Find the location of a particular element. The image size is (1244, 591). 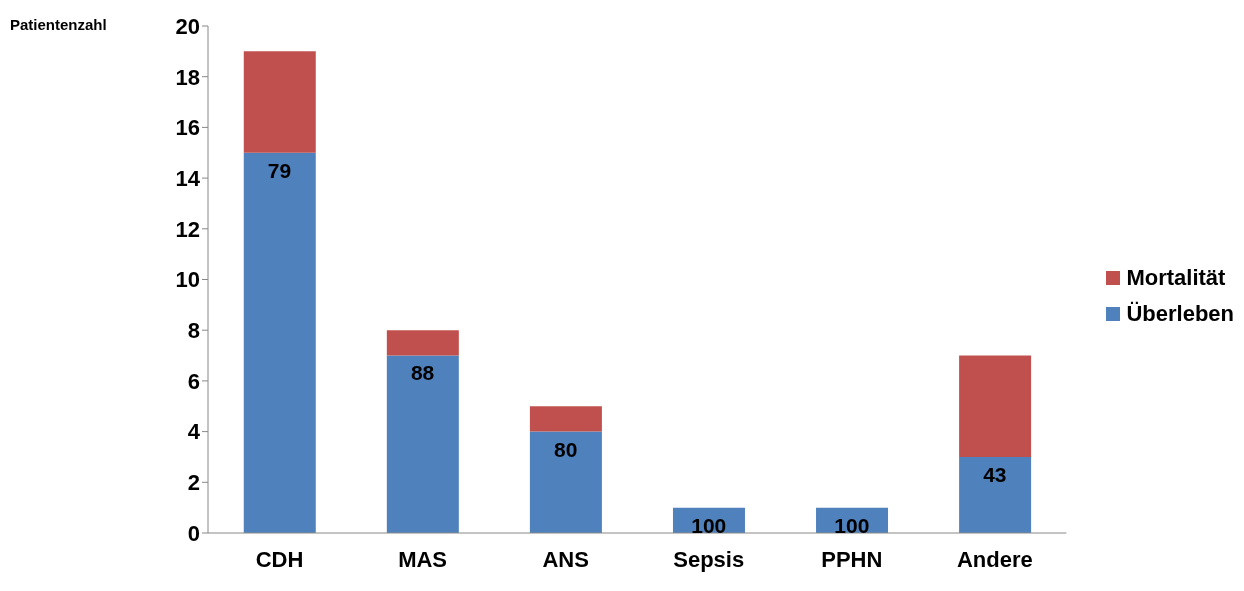

x-tick-label: PPHN is located at coordinates (852, 559).